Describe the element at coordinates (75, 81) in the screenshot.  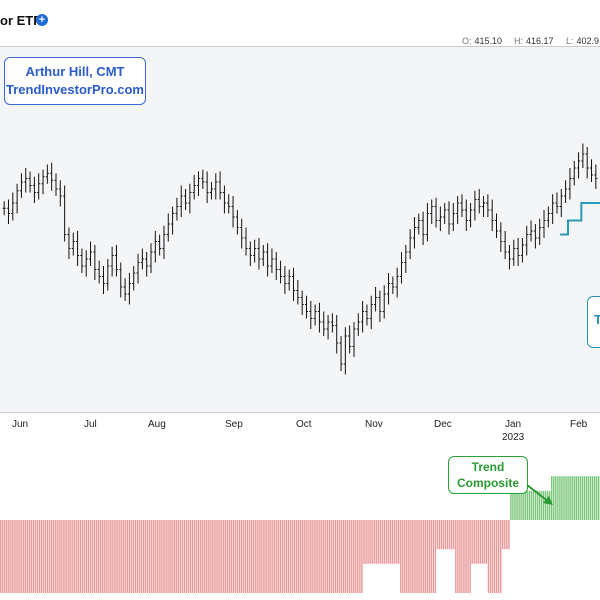
I see `author-annotation: Arthur Hill, CMT TrendInvestorPro.com` at that location.